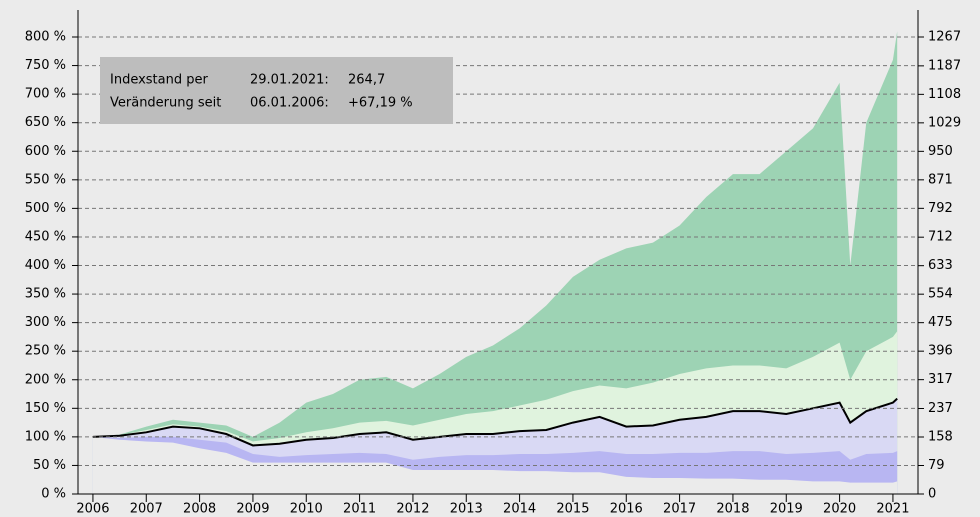  I want to click on y-tick-label: 250 %, so click(45, 351).